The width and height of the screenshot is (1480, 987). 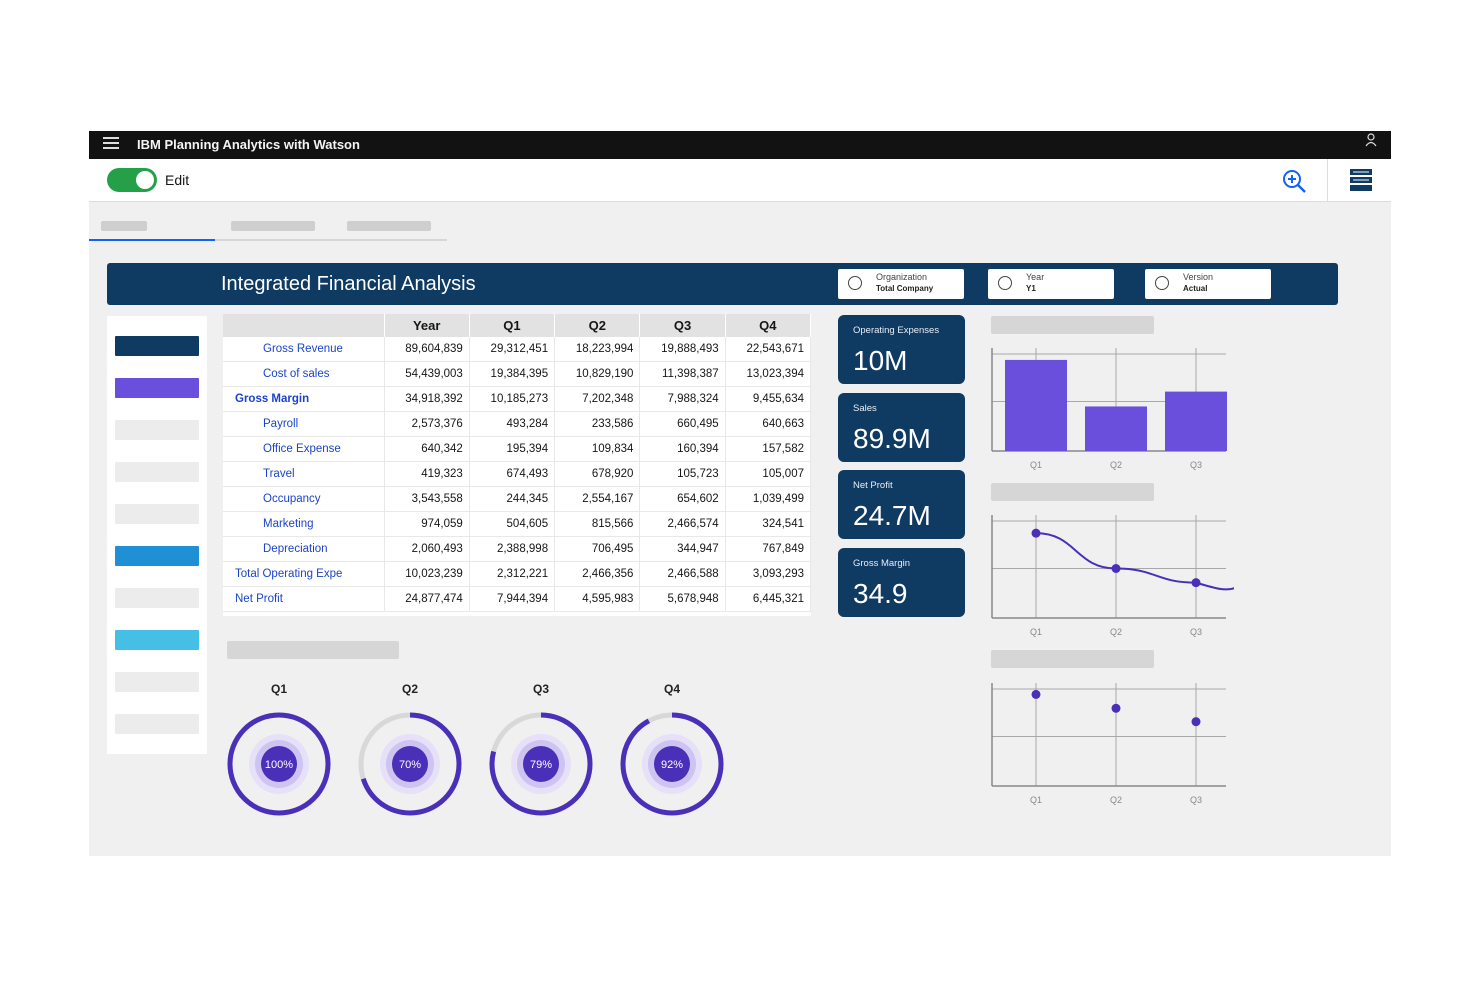 I want to click on table-cell: 2,388,998, so click(x=512, y=549).